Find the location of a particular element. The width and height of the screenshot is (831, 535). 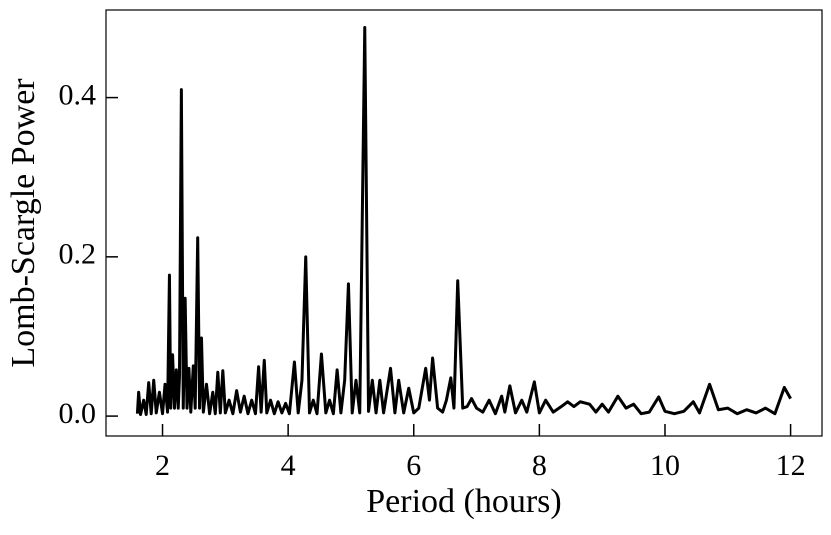

y-axis-label: Lomb-Scargle Power is located at coordinates (23, 223).